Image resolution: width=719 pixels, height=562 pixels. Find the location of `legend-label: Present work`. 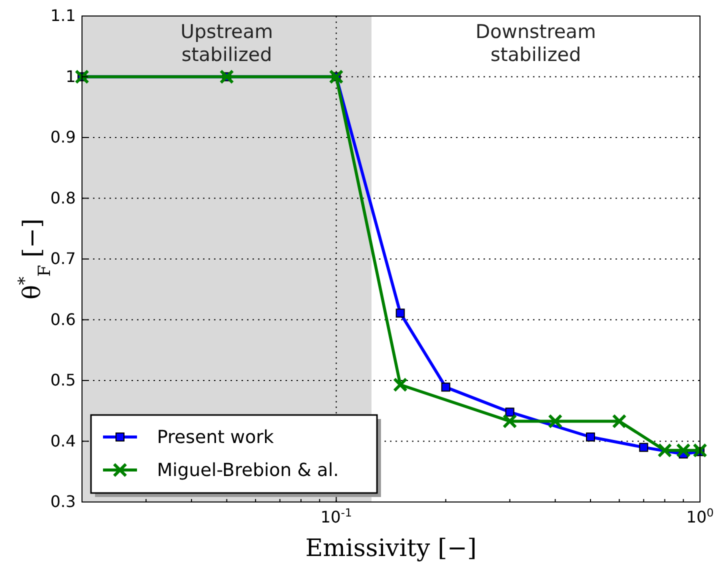

legend-label: Present work is located at coordinates (215, 437).